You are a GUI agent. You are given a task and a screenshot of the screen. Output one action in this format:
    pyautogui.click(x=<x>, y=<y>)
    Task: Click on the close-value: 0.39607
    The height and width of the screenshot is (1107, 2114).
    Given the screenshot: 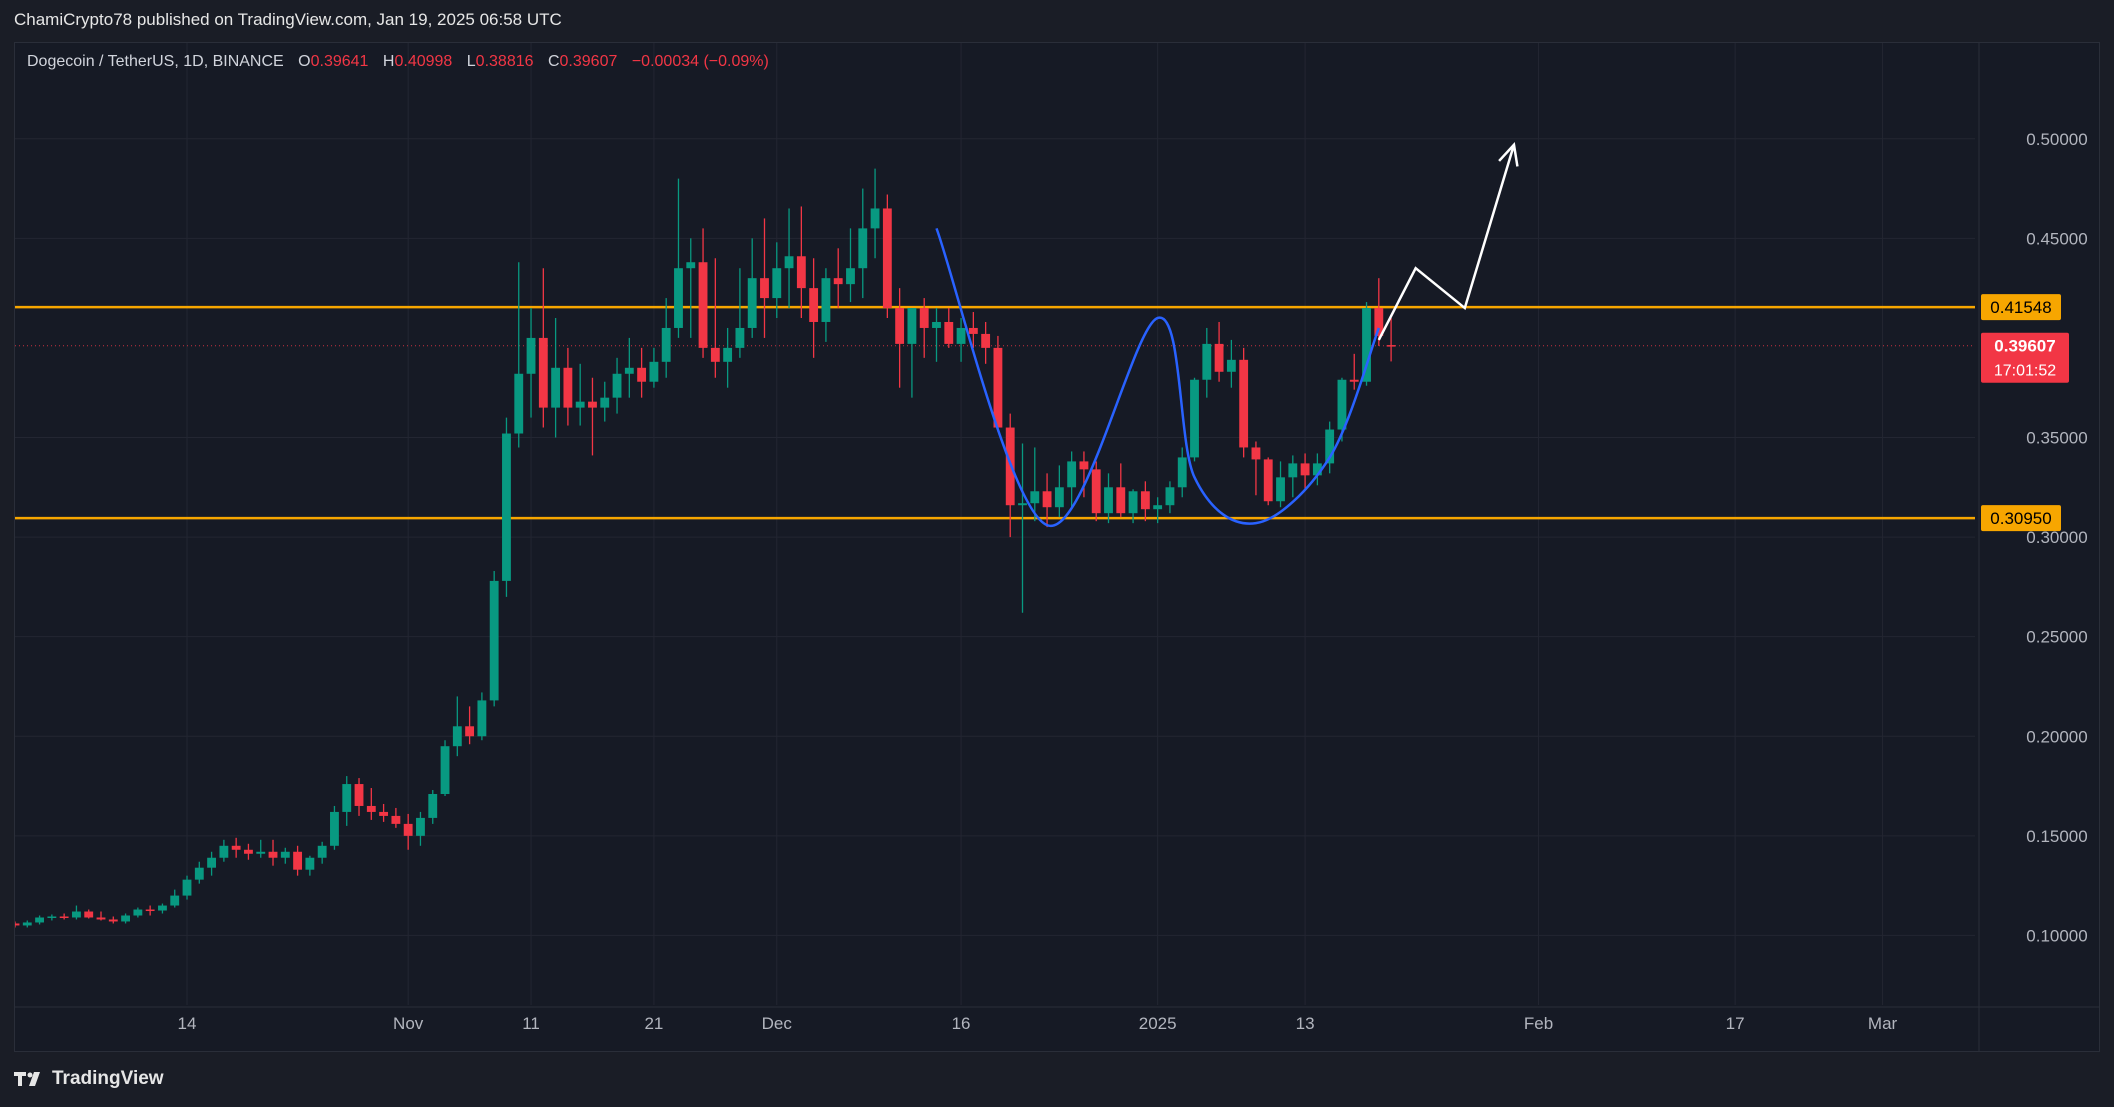 What is the action you would take?
    pyautogui.click(x=588, y=61)
    